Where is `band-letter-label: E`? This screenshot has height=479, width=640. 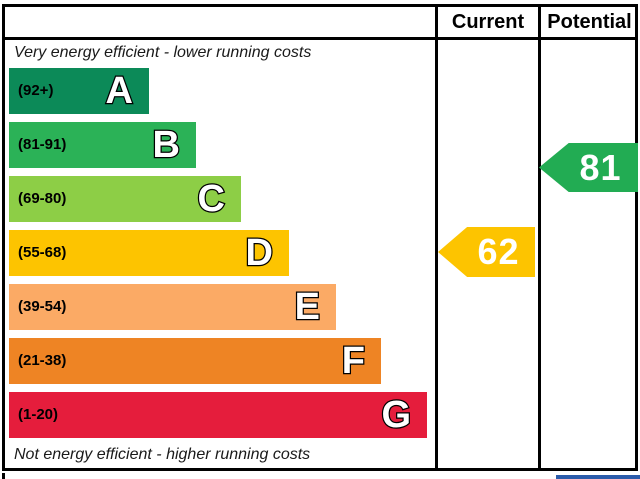
band-letter-label: E is located at coordinates (307, 307).